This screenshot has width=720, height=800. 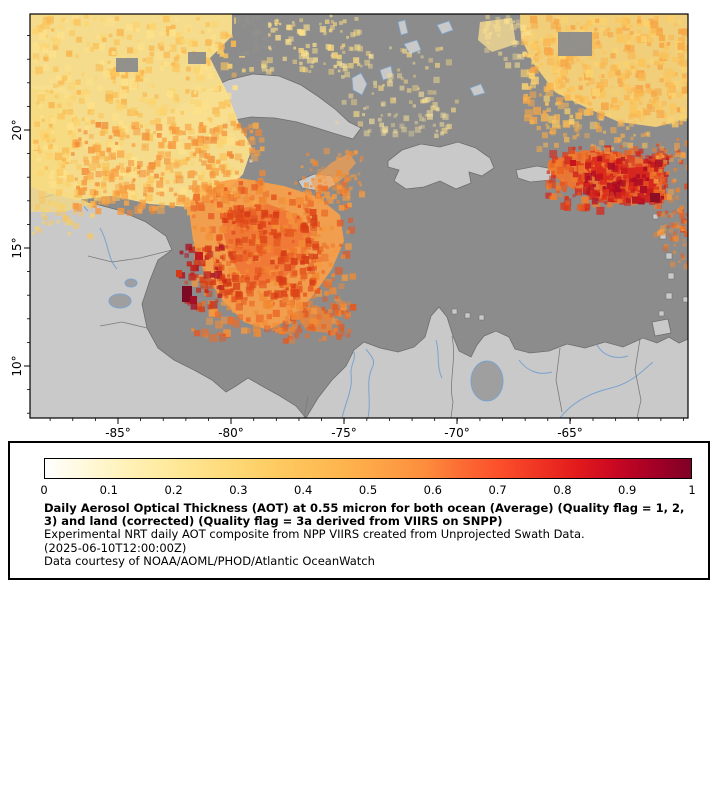 I want to click on caption-timestamp: (2025-06-10T12:00:00Z), so click(x=115, y=547).